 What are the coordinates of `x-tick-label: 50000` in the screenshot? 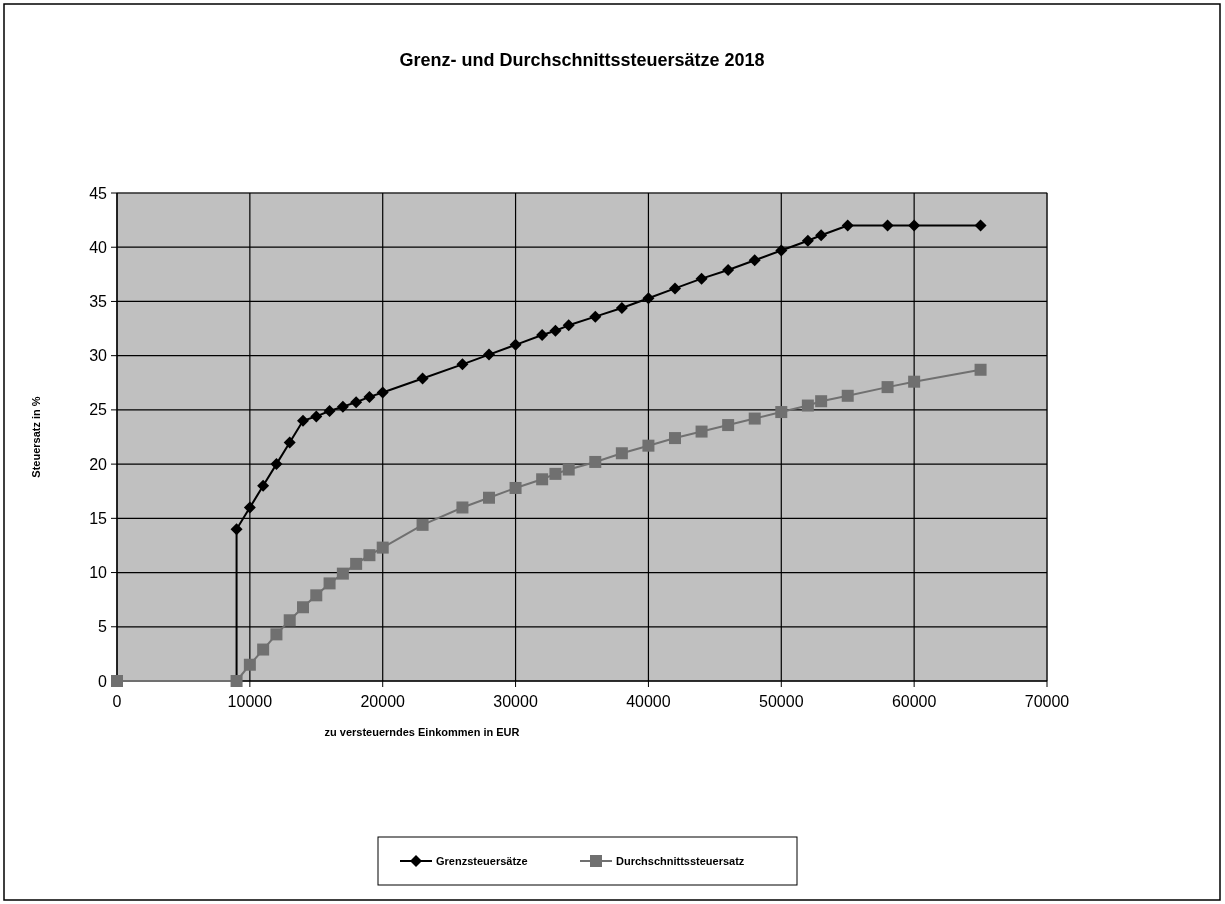 It's located at (781, 701).